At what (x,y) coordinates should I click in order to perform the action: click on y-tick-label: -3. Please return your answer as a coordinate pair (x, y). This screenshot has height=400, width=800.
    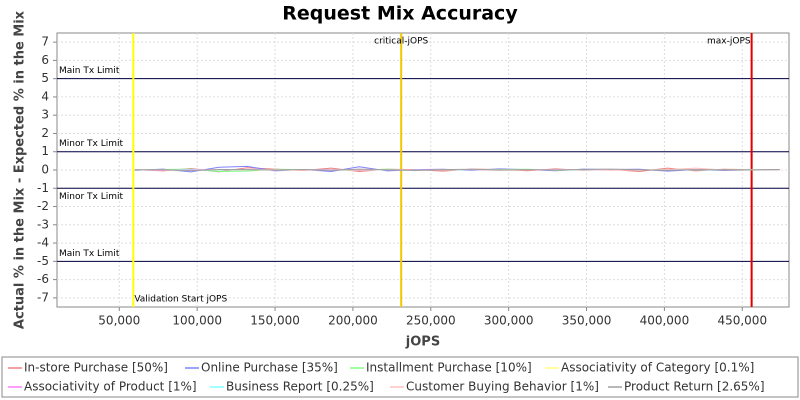
    Looking at the image, I should click on (43, 224).